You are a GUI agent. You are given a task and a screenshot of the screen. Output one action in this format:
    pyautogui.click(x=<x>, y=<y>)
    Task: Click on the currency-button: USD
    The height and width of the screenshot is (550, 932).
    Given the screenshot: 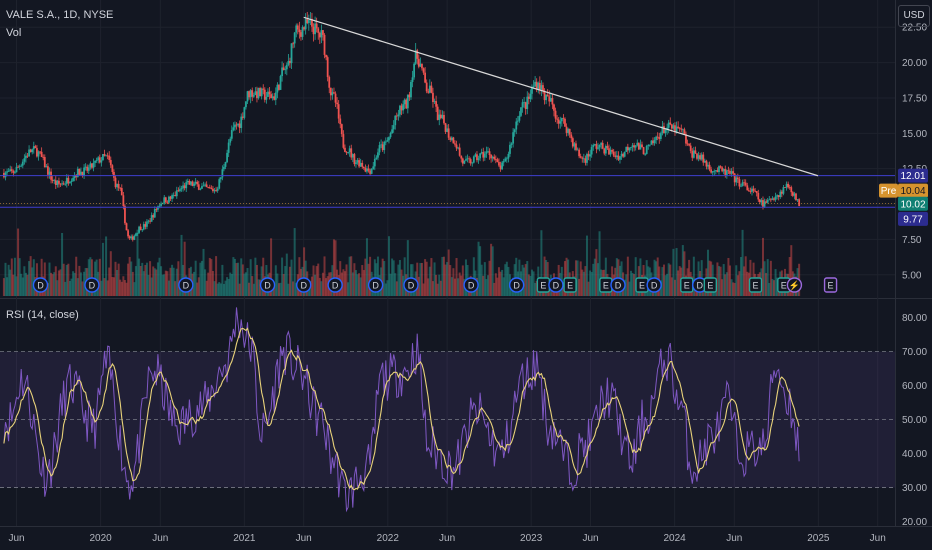 What is the action you would take?
    pyautogui.click(x=914, y=16)
    